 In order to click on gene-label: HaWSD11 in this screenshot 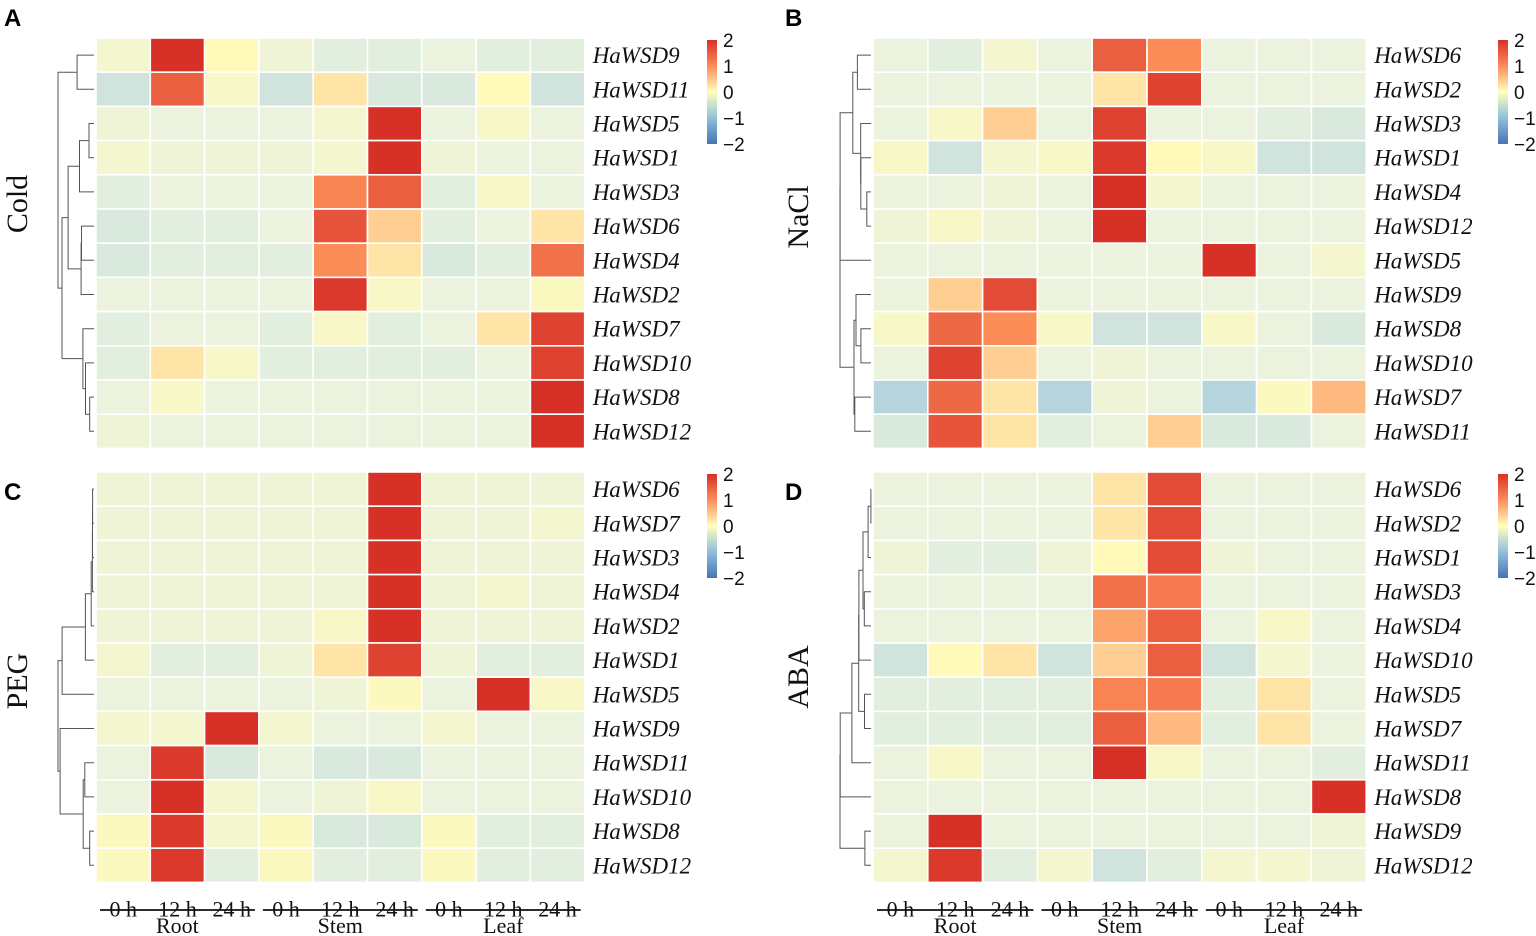, I will do `click(1422, 431)`.